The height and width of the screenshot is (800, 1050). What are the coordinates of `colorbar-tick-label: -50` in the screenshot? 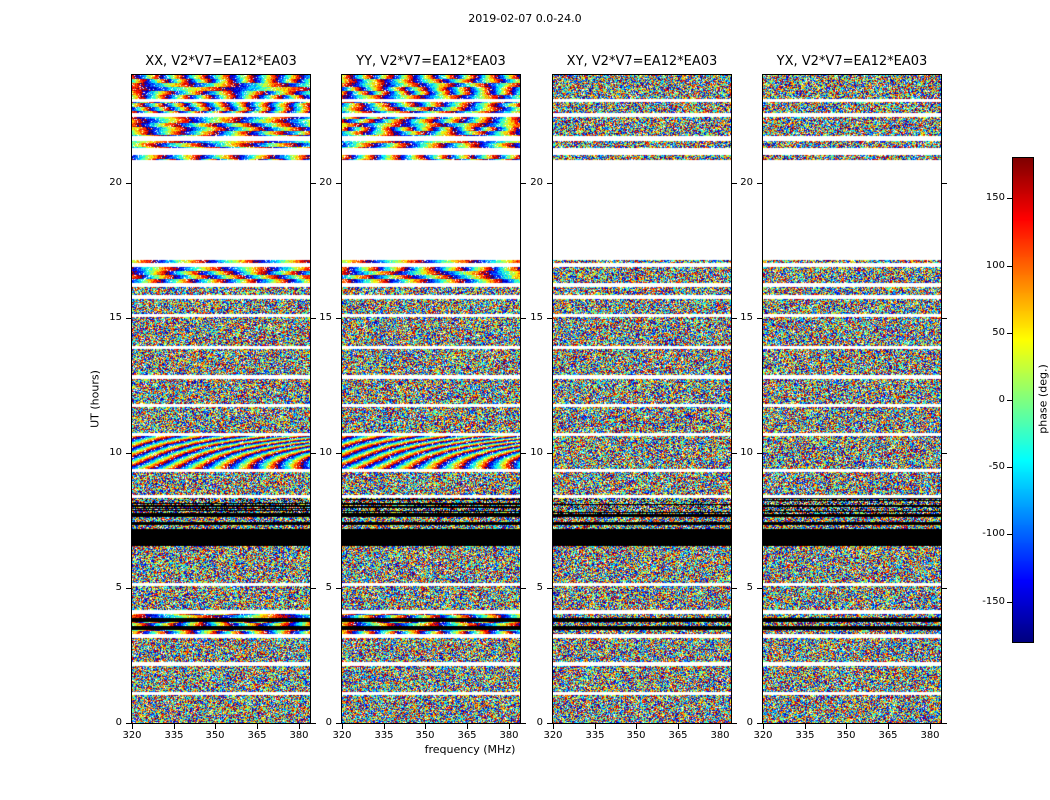 It's located at (996, 466).